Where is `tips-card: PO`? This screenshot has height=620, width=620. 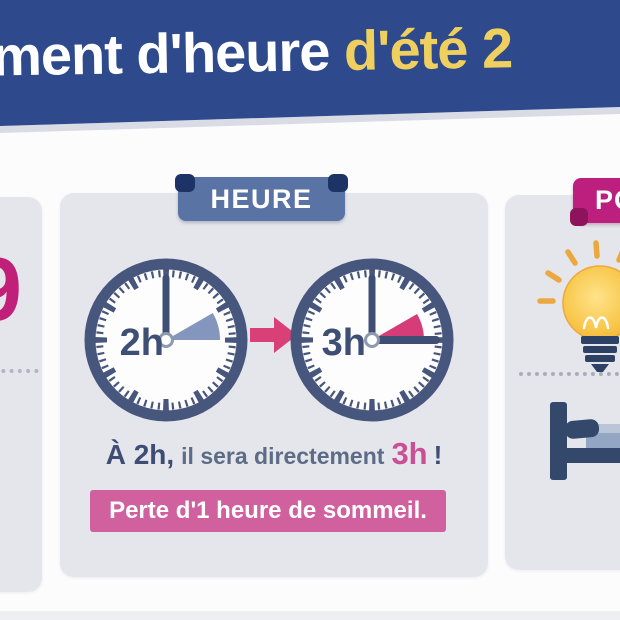 tips-card: PO is located at coordinates (562, 374).